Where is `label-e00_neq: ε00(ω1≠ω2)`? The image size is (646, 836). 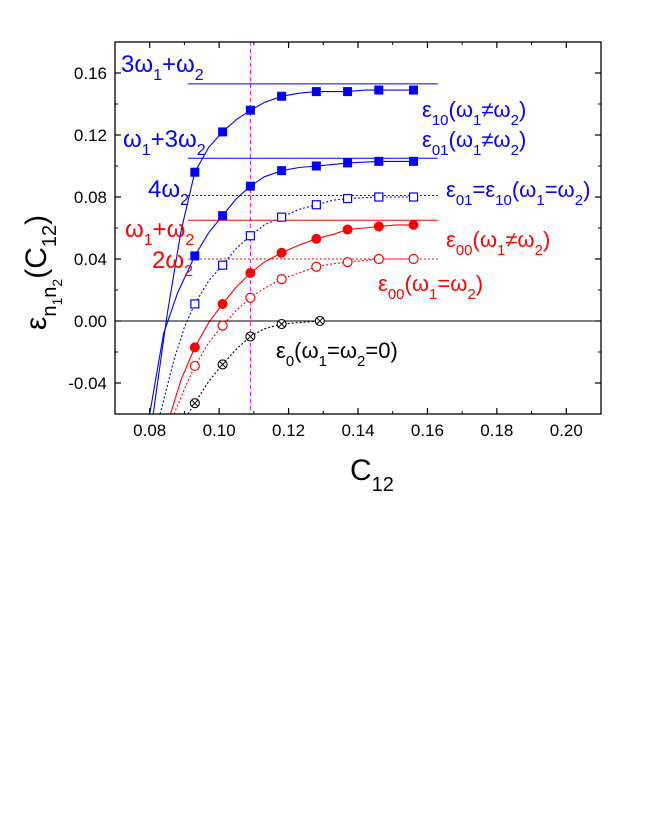
label-e00_neq: ε00(ω1≠ω2) is located at coordinates (498, 243).